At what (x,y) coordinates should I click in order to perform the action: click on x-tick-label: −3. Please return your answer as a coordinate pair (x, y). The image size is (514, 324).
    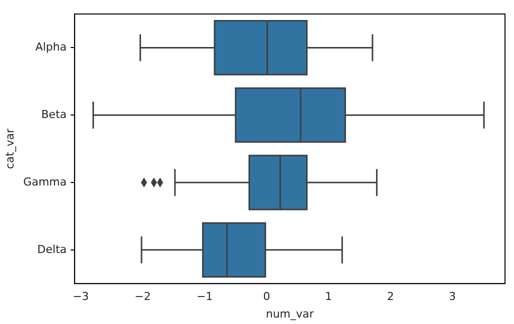
    Looking at the image, I should click on (80, 297).